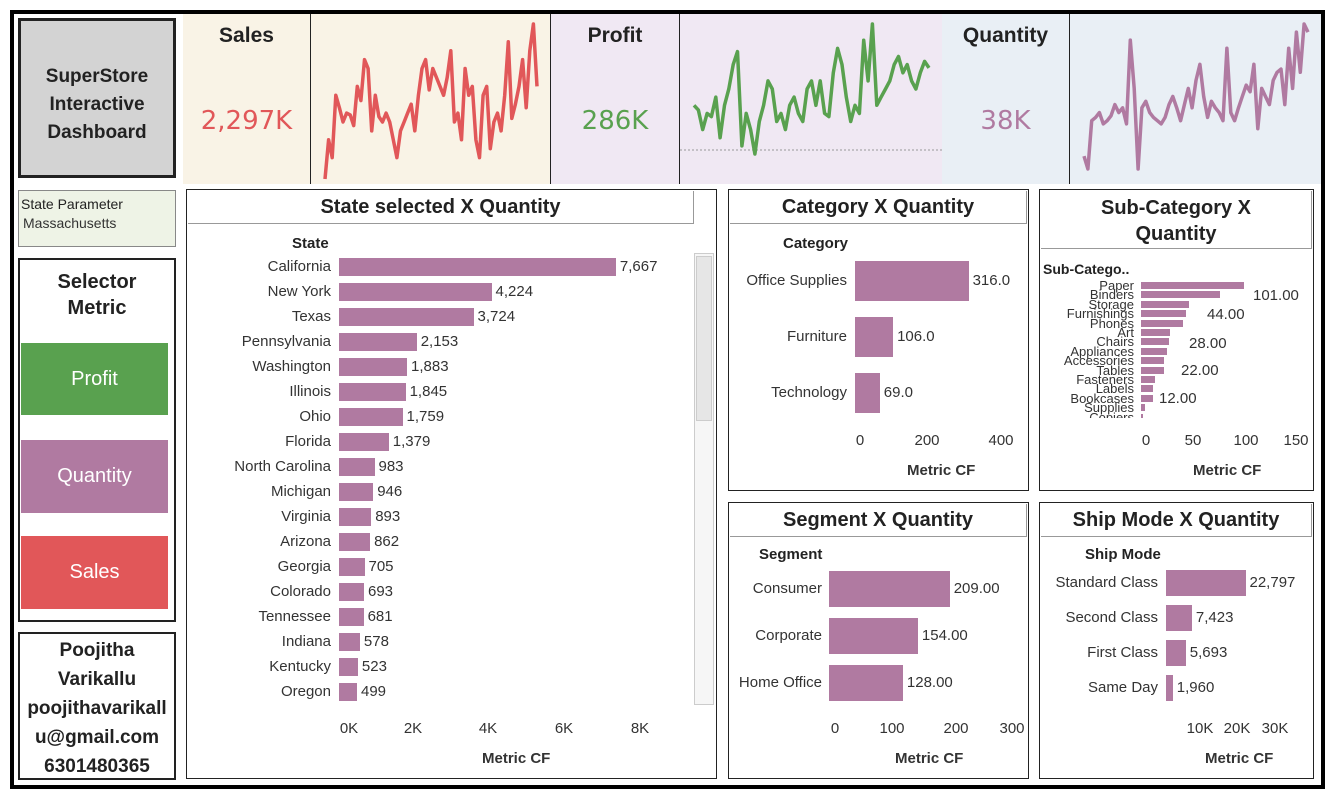 The width and height of the screenshot is (1331, 796). What do you see at coordinates (614, 99) in the screenshot?
I see `kpi-profit-card: Profit 286K` at bounding box center [614, 99].